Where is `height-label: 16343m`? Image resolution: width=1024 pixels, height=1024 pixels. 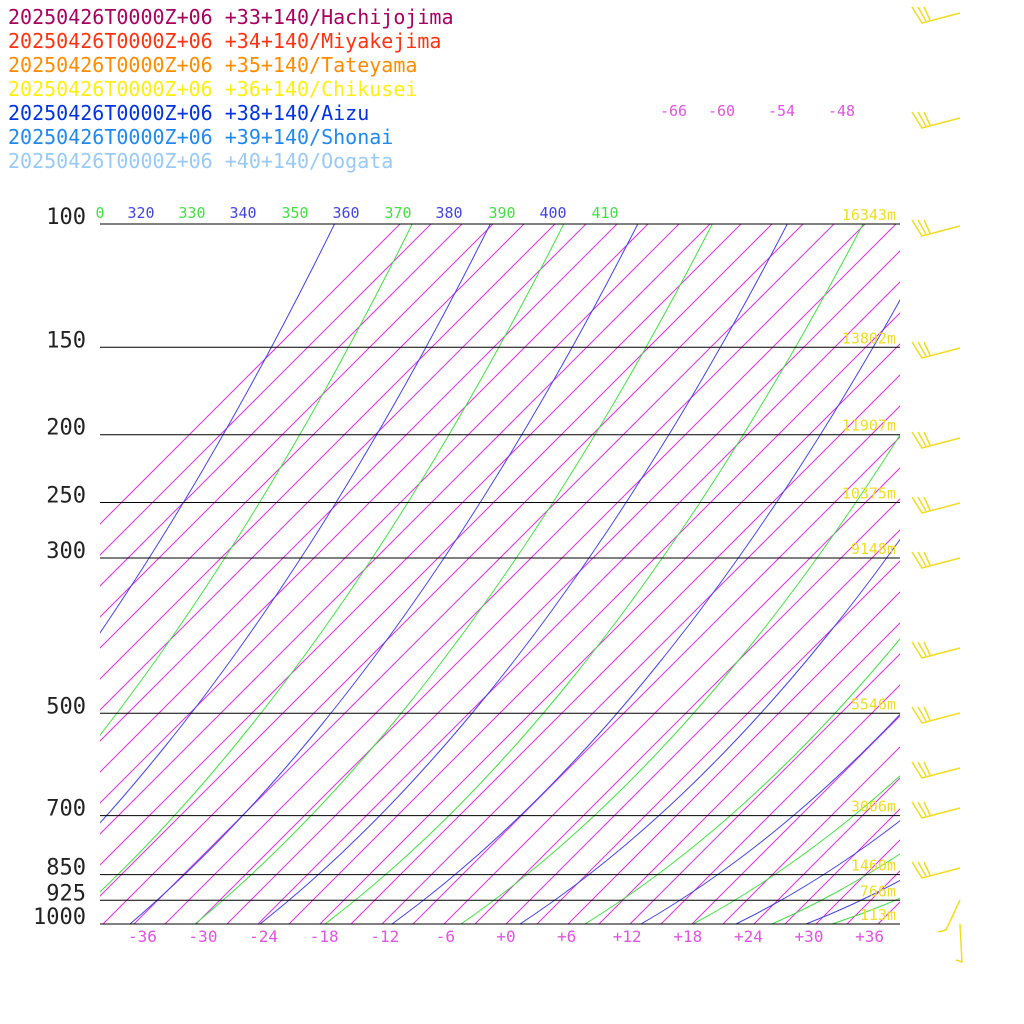
height-label: 16343m is located at coordinates (869, 215).